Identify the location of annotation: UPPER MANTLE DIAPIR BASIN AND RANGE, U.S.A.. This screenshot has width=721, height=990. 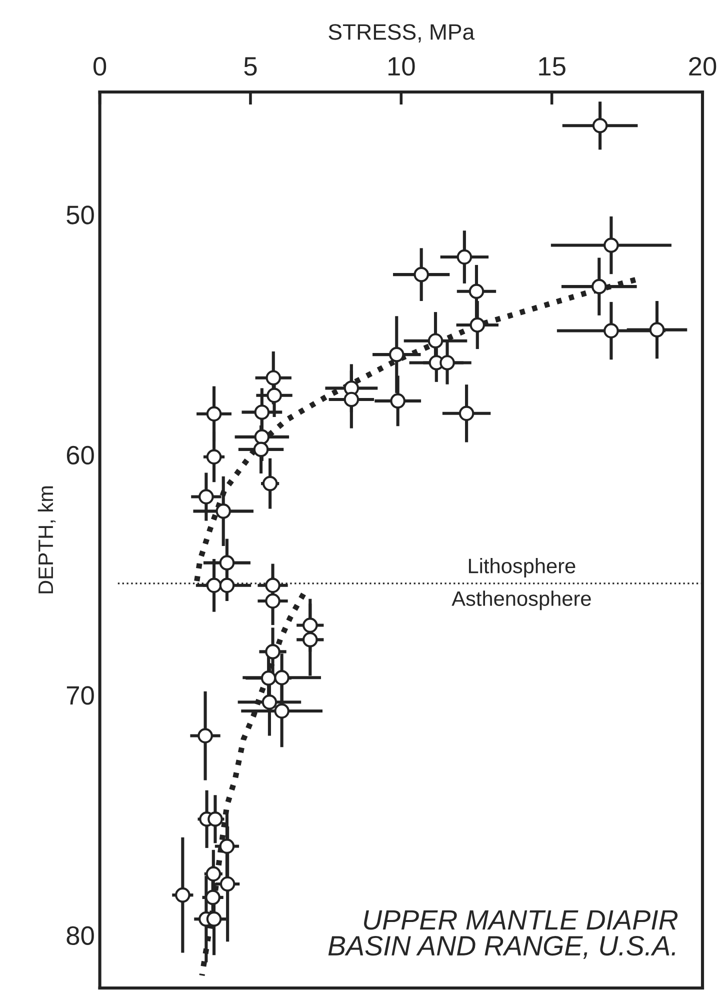
(503, 934).